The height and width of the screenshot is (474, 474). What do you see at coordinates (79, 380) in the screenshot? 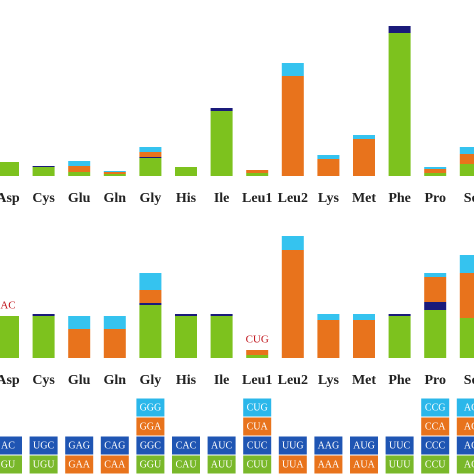
I see `x-tick-label: Glu` at bounding box center [79, 380].